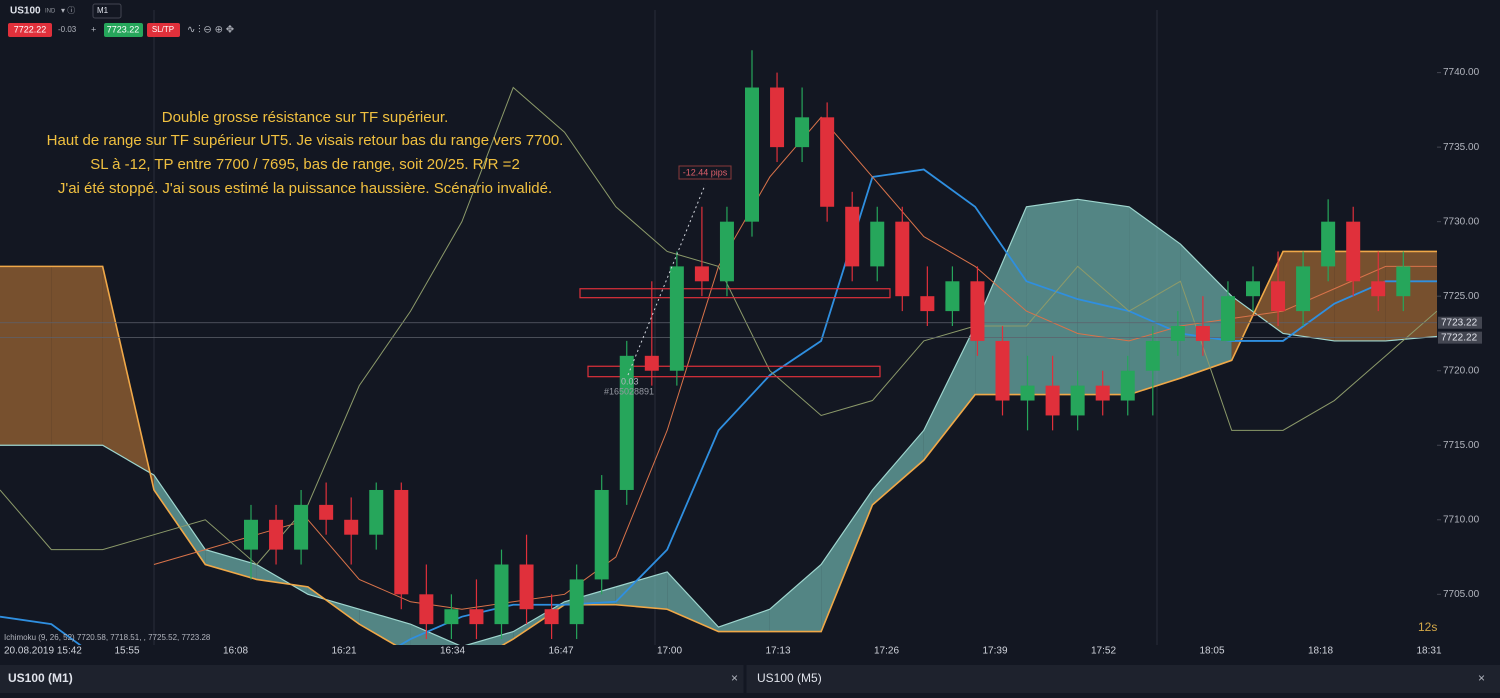  Describe the element at coordinates (40, 678) in the screenshot. I see `tab: US100 (M1)` at that location.